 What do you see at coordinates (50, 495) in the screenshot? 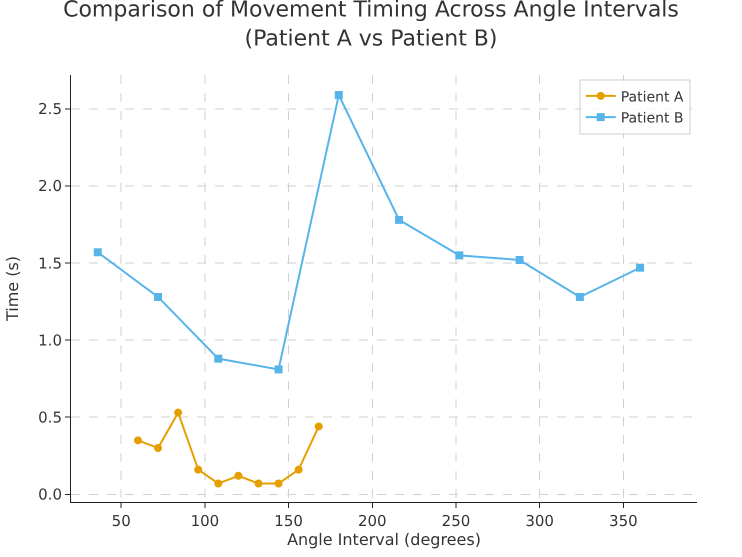
I see `y-tick-label: 0.0` at bounding box center [50, 495].